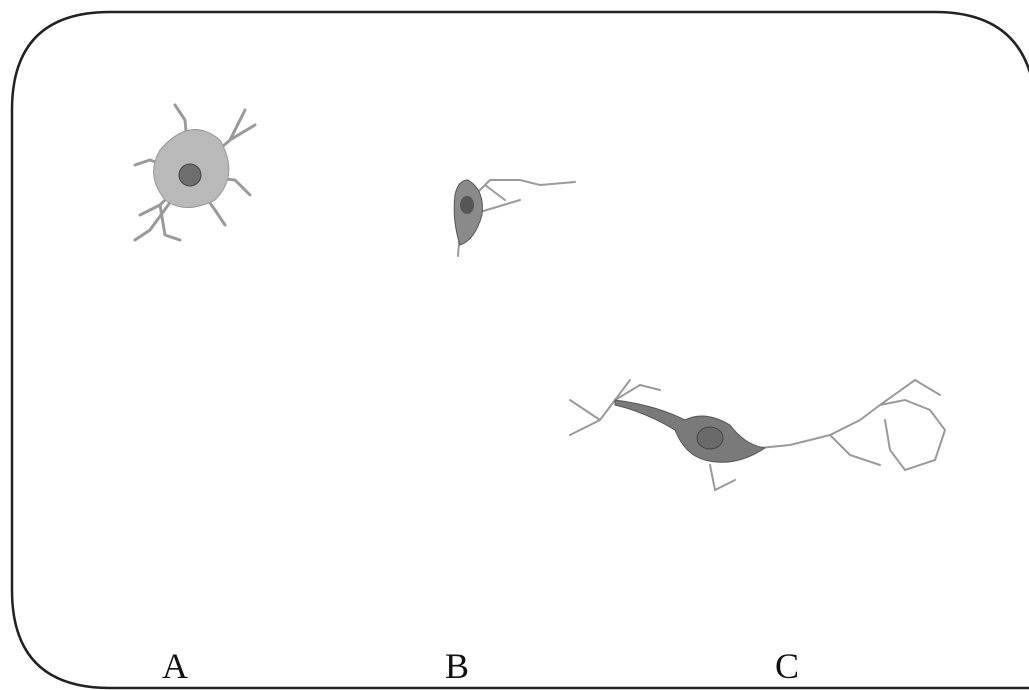 The image size is (1029, 690). What do you see at coordinates (758, 435) in the screenshot?
I see `cell-c` at bounding box center [758, 435].